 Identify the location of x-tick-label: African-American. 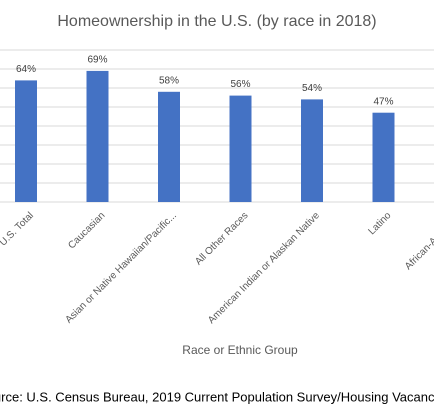
(418, 241).